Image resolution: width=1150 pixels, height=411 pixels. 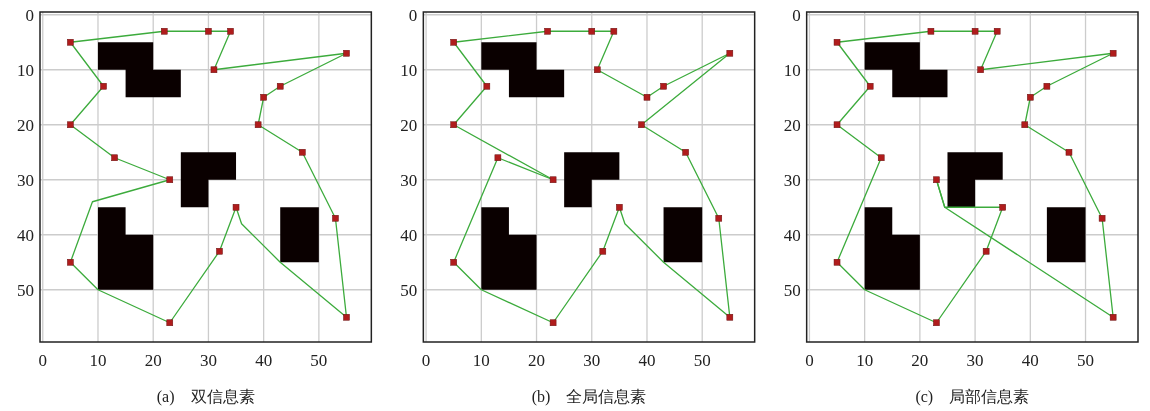 What do you see at coordinates (589, 397) in the screenshot?
I see `x-axis-title: (b) 全局信息素` at bounding box center [589, 397].